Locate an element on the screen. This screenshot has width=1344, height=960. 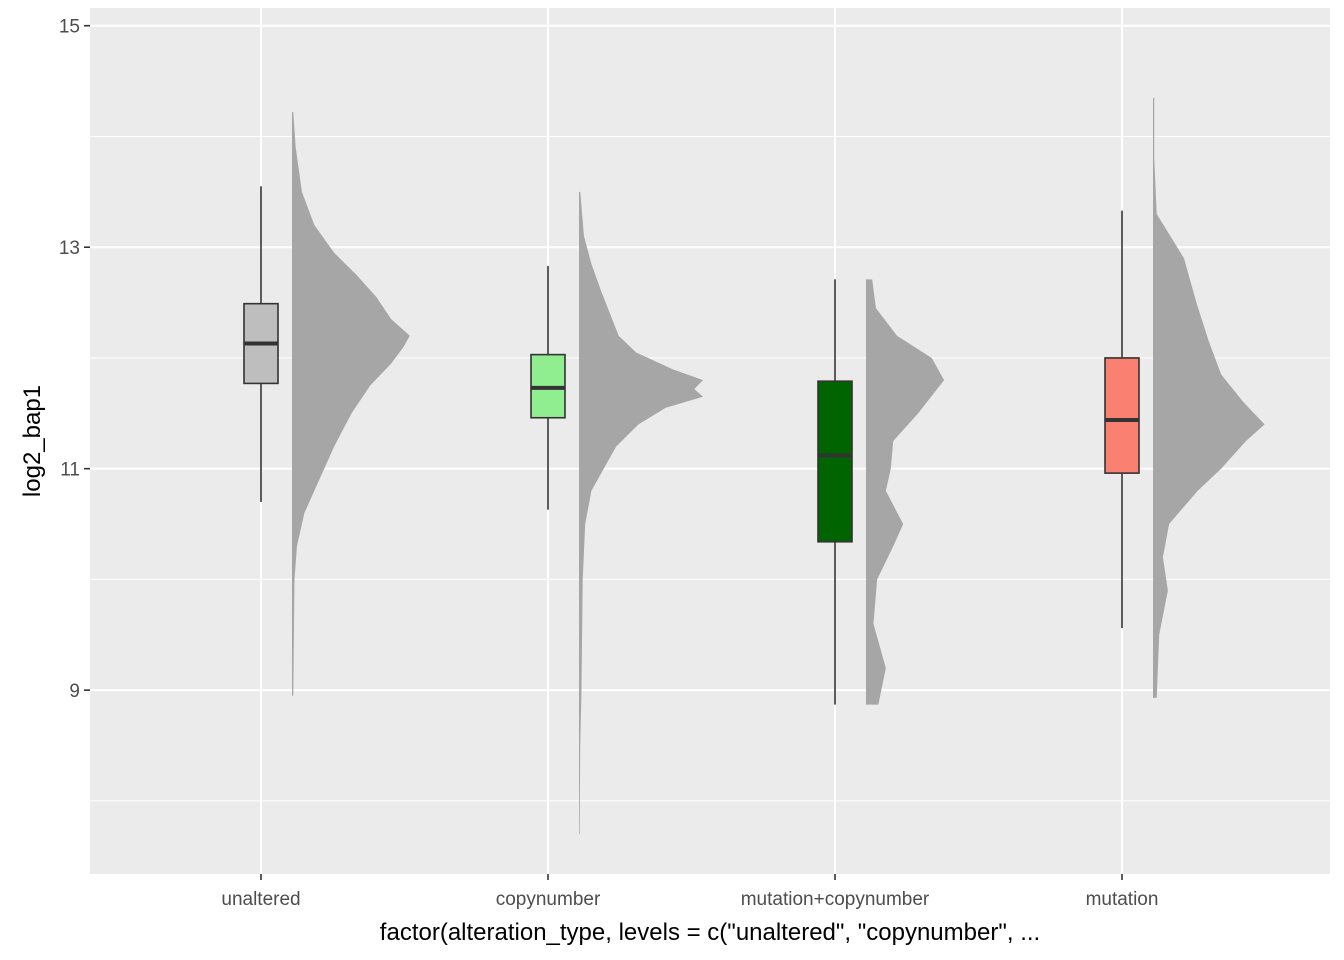
y-tick-label: 11 is located at coordinates (70, 470).